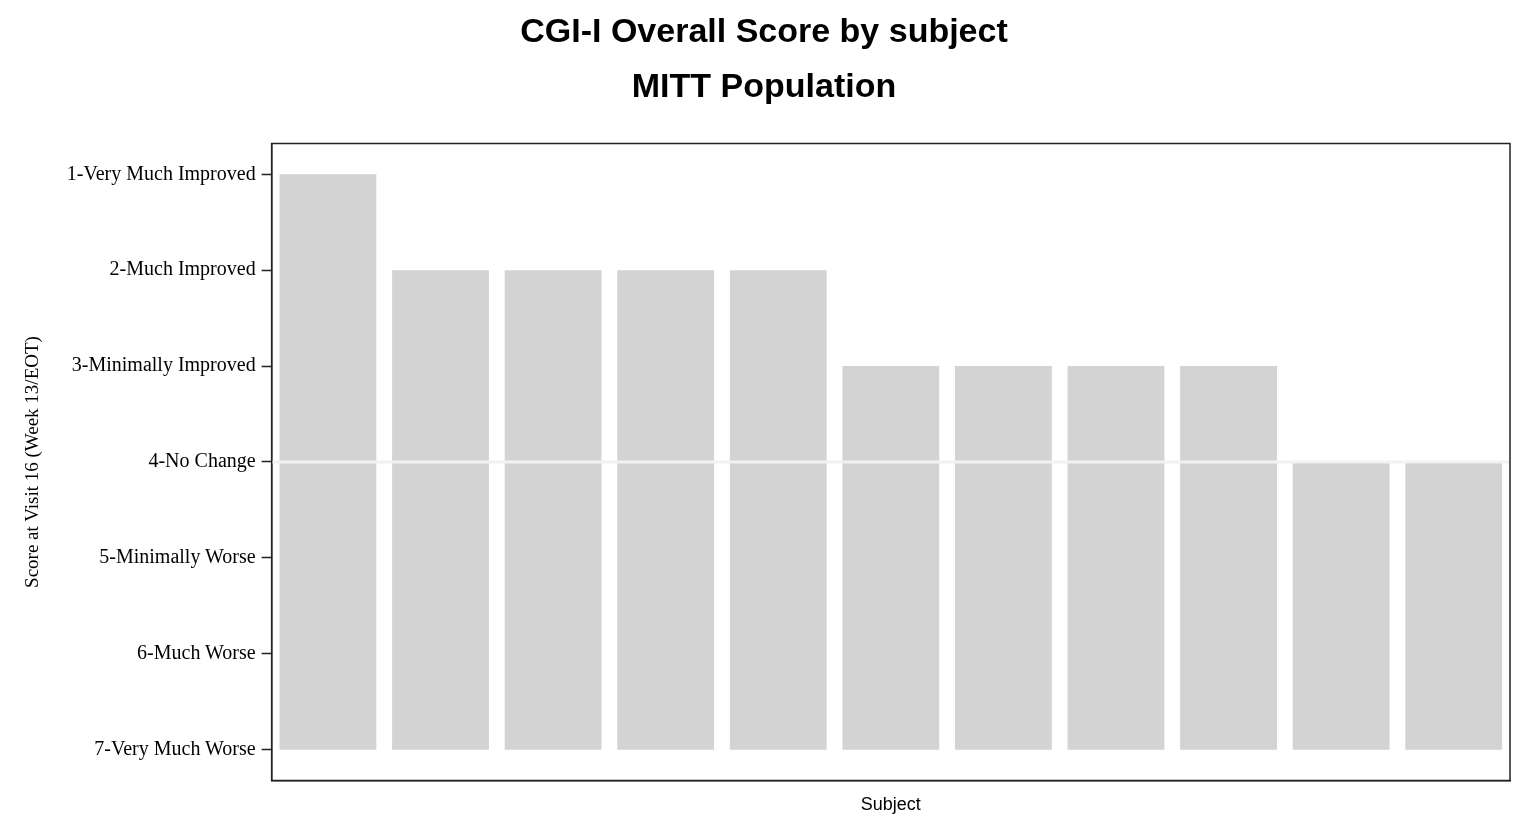 The width and height of the screenshot is (1524, 832). Describe the element at coordinates (202, 461) in the screenshot. I see `y-tick-label: 4-No Change` at that location.